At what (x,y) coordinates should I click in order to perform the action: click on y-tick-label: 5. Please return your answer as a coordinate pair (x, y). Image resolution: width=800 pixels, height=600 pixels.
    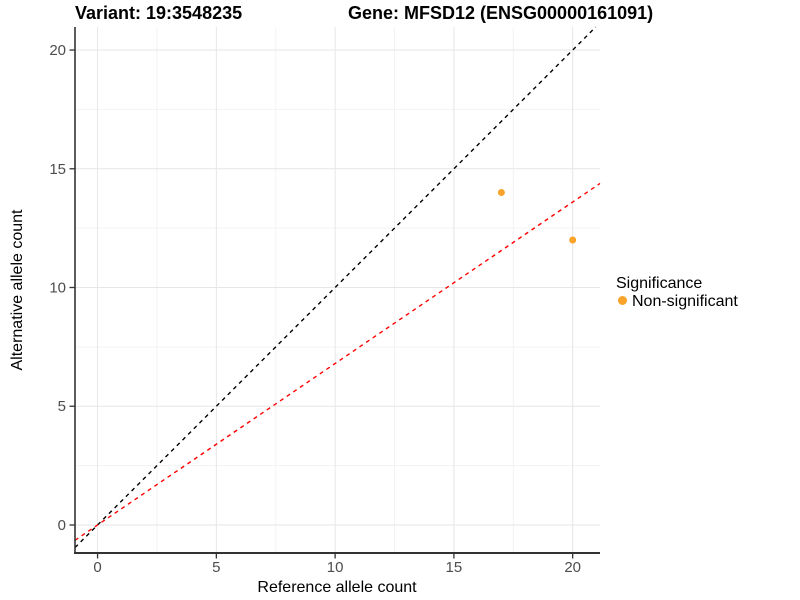
    Looking at the image, I should click on (62, 406).